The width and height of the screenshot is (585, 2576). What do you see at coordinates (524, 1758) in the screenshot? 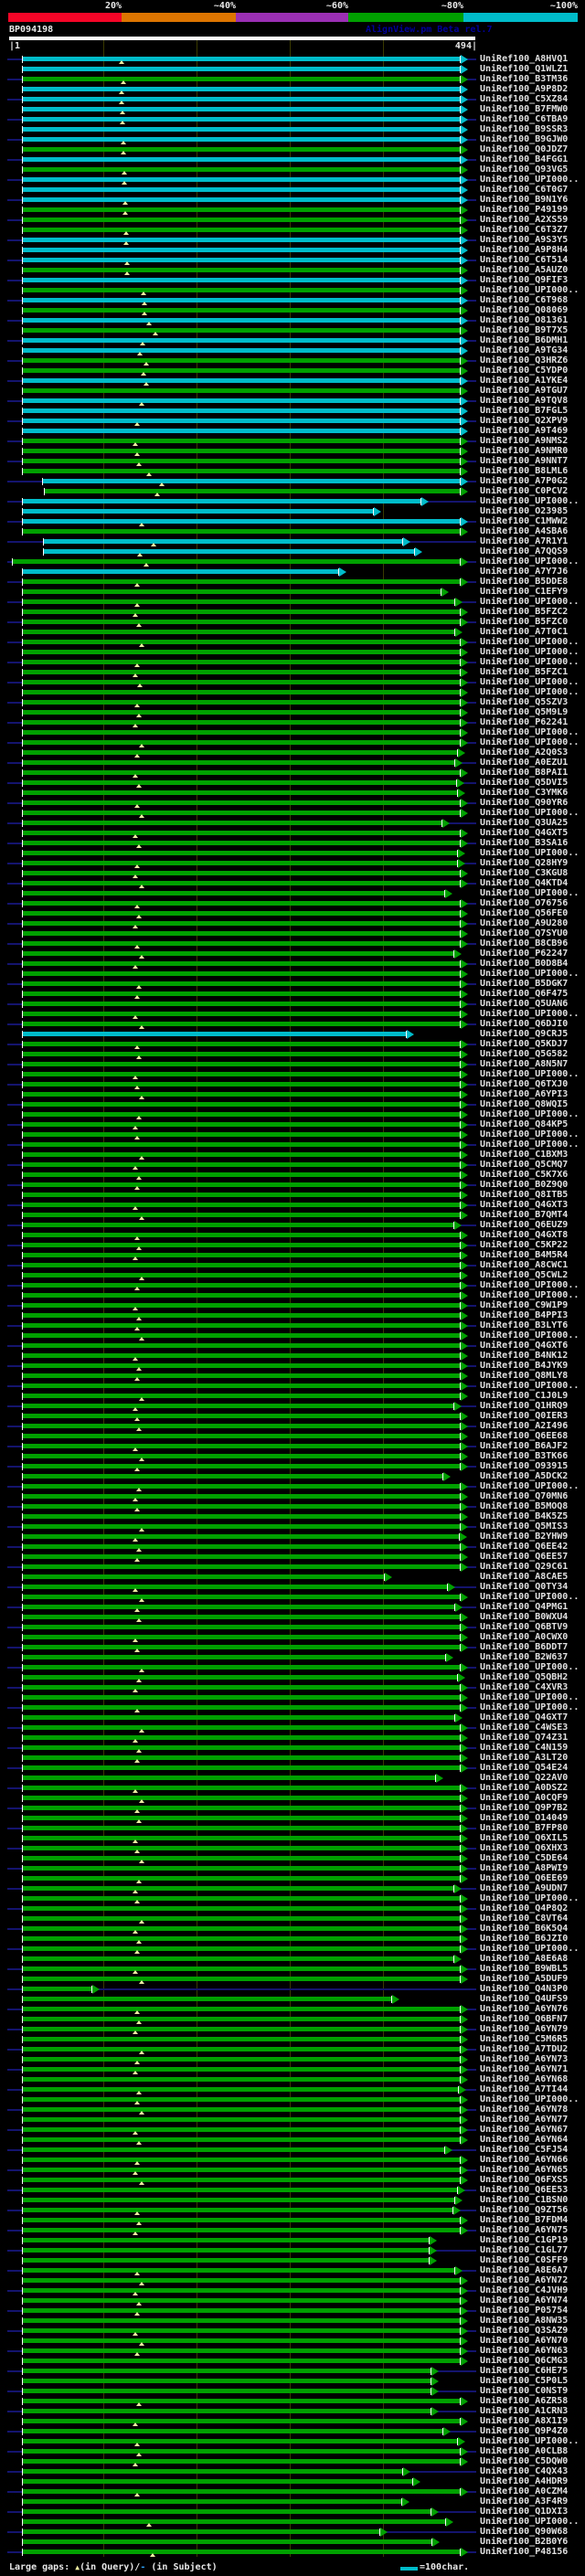
I see `hit-label: UniRef100_A3LT20` at bounding box center [524, 1758].